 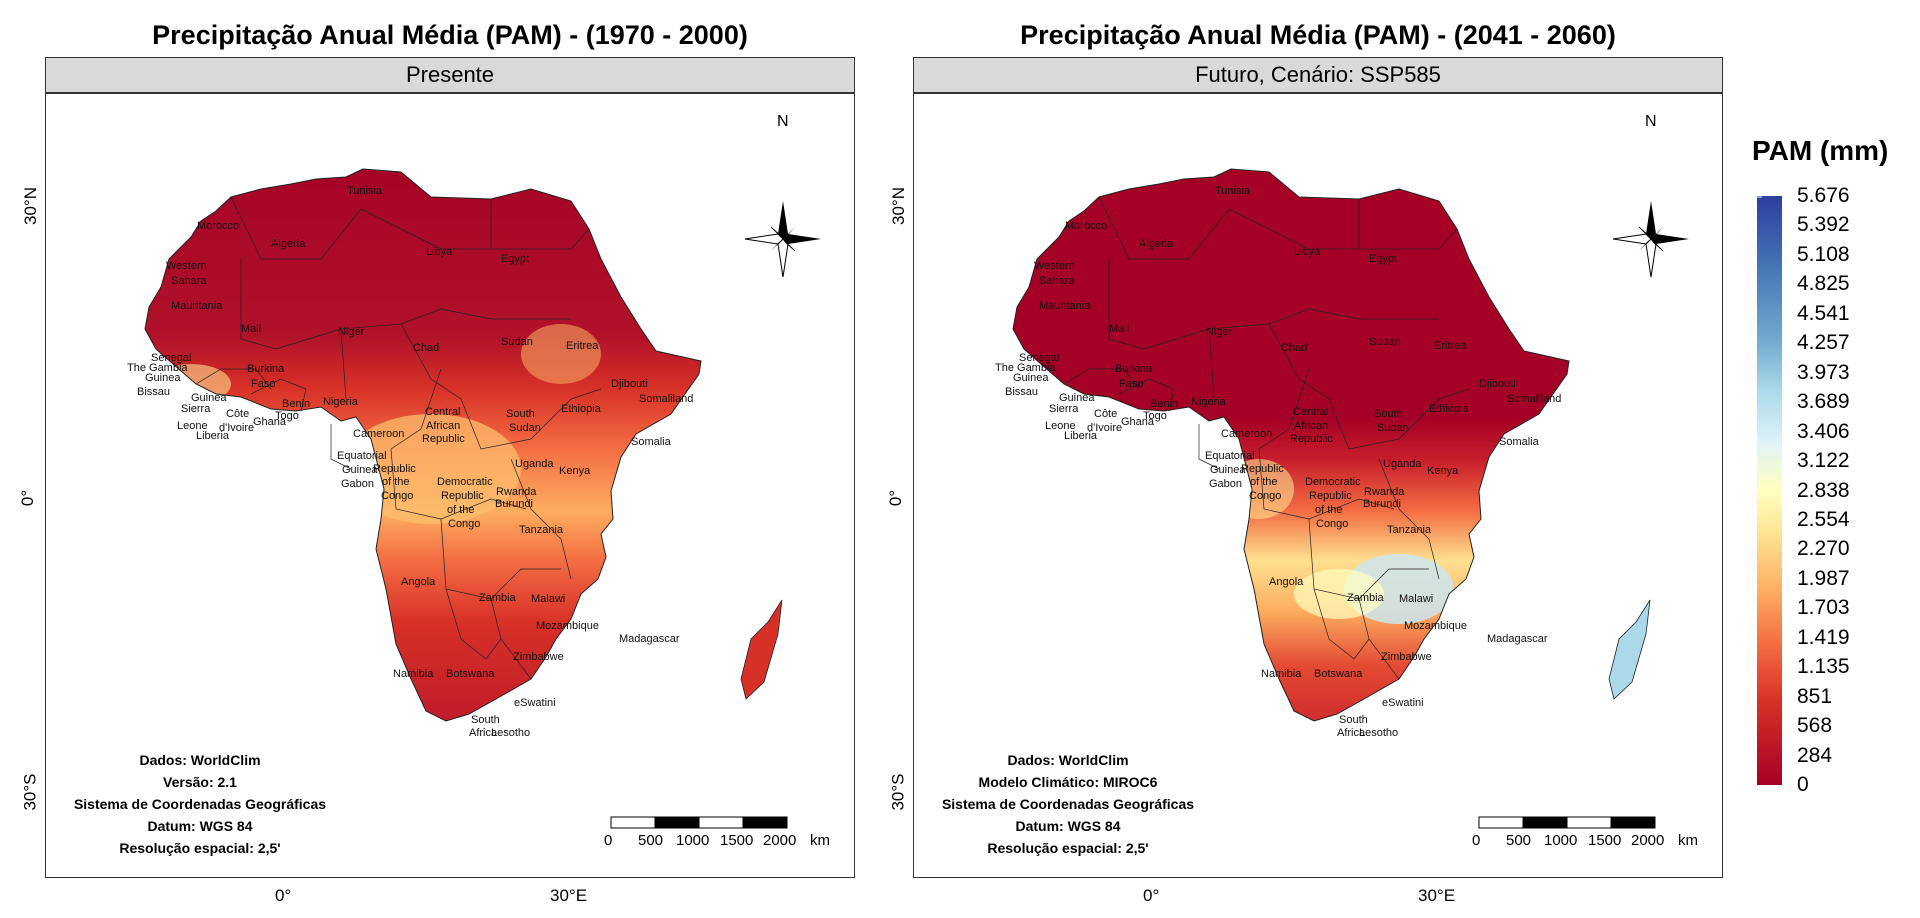 I want to click on country-label: Mozambique, so click(x=1435, y=626).